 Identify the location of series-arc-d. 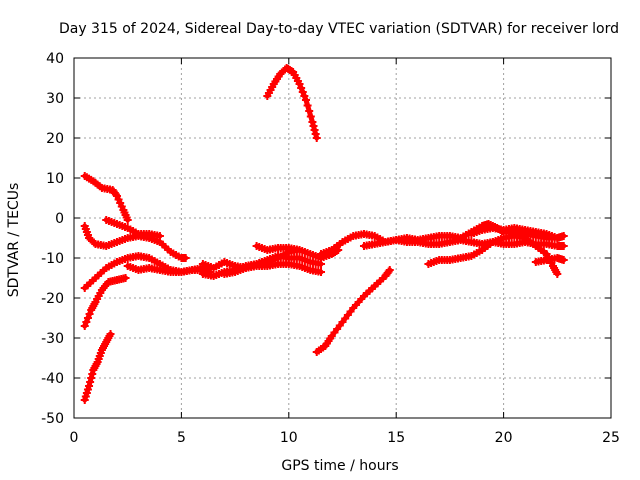
(105, 302).